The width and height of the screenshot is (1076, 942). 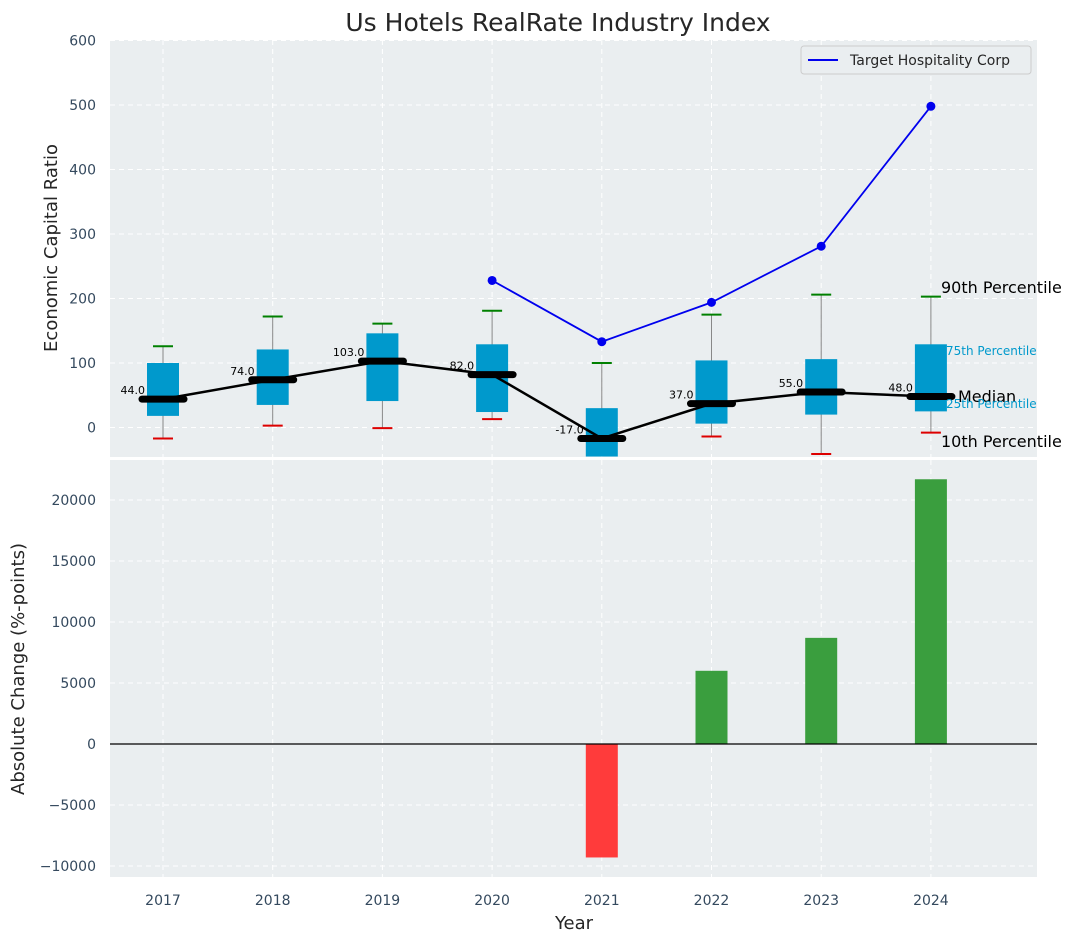 I want to click on median-label-2017: 44.0, so click(x=133, y=390).